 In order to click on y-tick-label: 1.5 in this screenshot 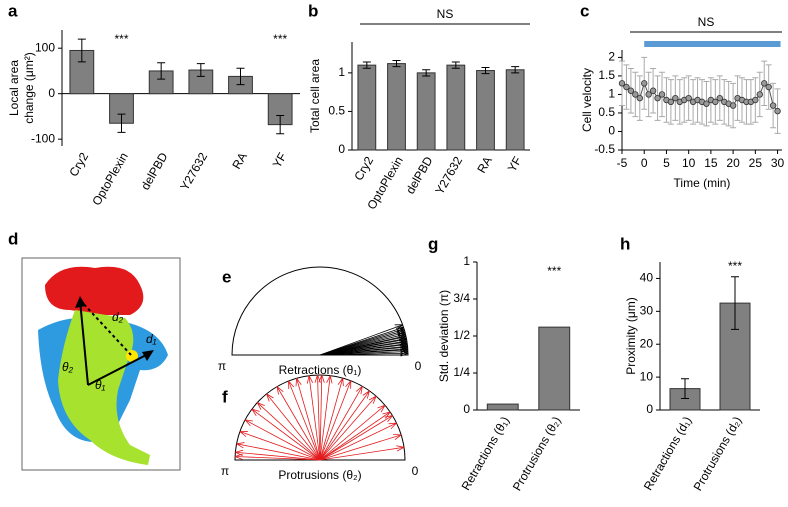, I will do `click(606, 75)`.